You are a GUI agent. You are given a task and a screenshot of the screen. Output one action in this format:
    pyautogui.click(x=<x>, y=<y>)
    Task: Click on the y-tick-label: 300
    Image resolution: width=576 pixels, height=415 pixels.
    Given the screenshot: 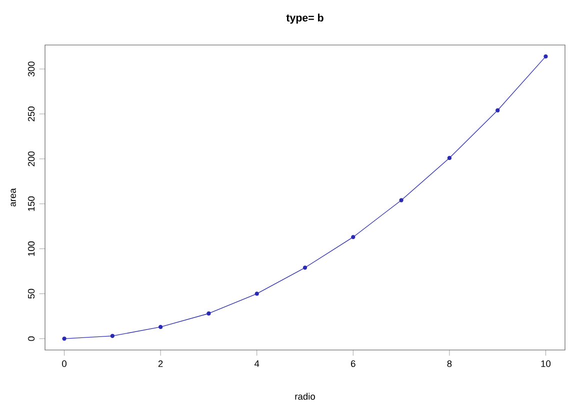 What is the action you would take?
    pyautogui.click(x=31, y=69)
    